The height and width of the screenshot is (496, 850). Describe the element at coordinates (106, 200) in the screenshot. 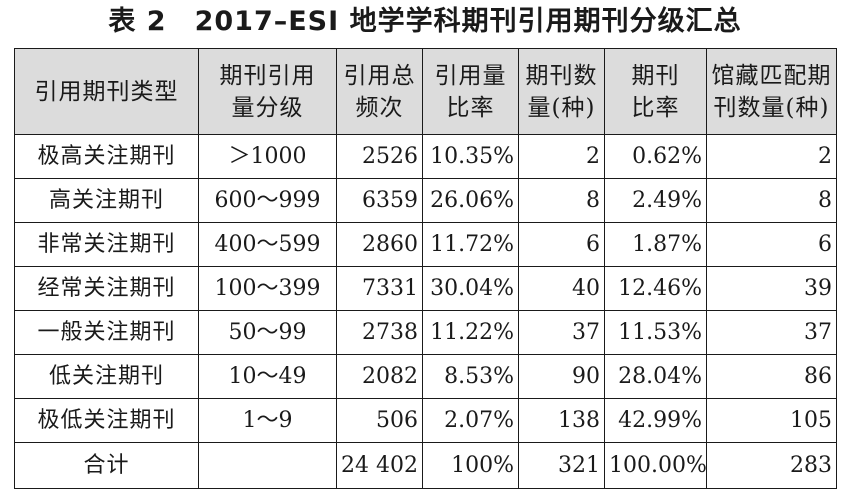

I see `cell-type: 高关注期刊` at that location.